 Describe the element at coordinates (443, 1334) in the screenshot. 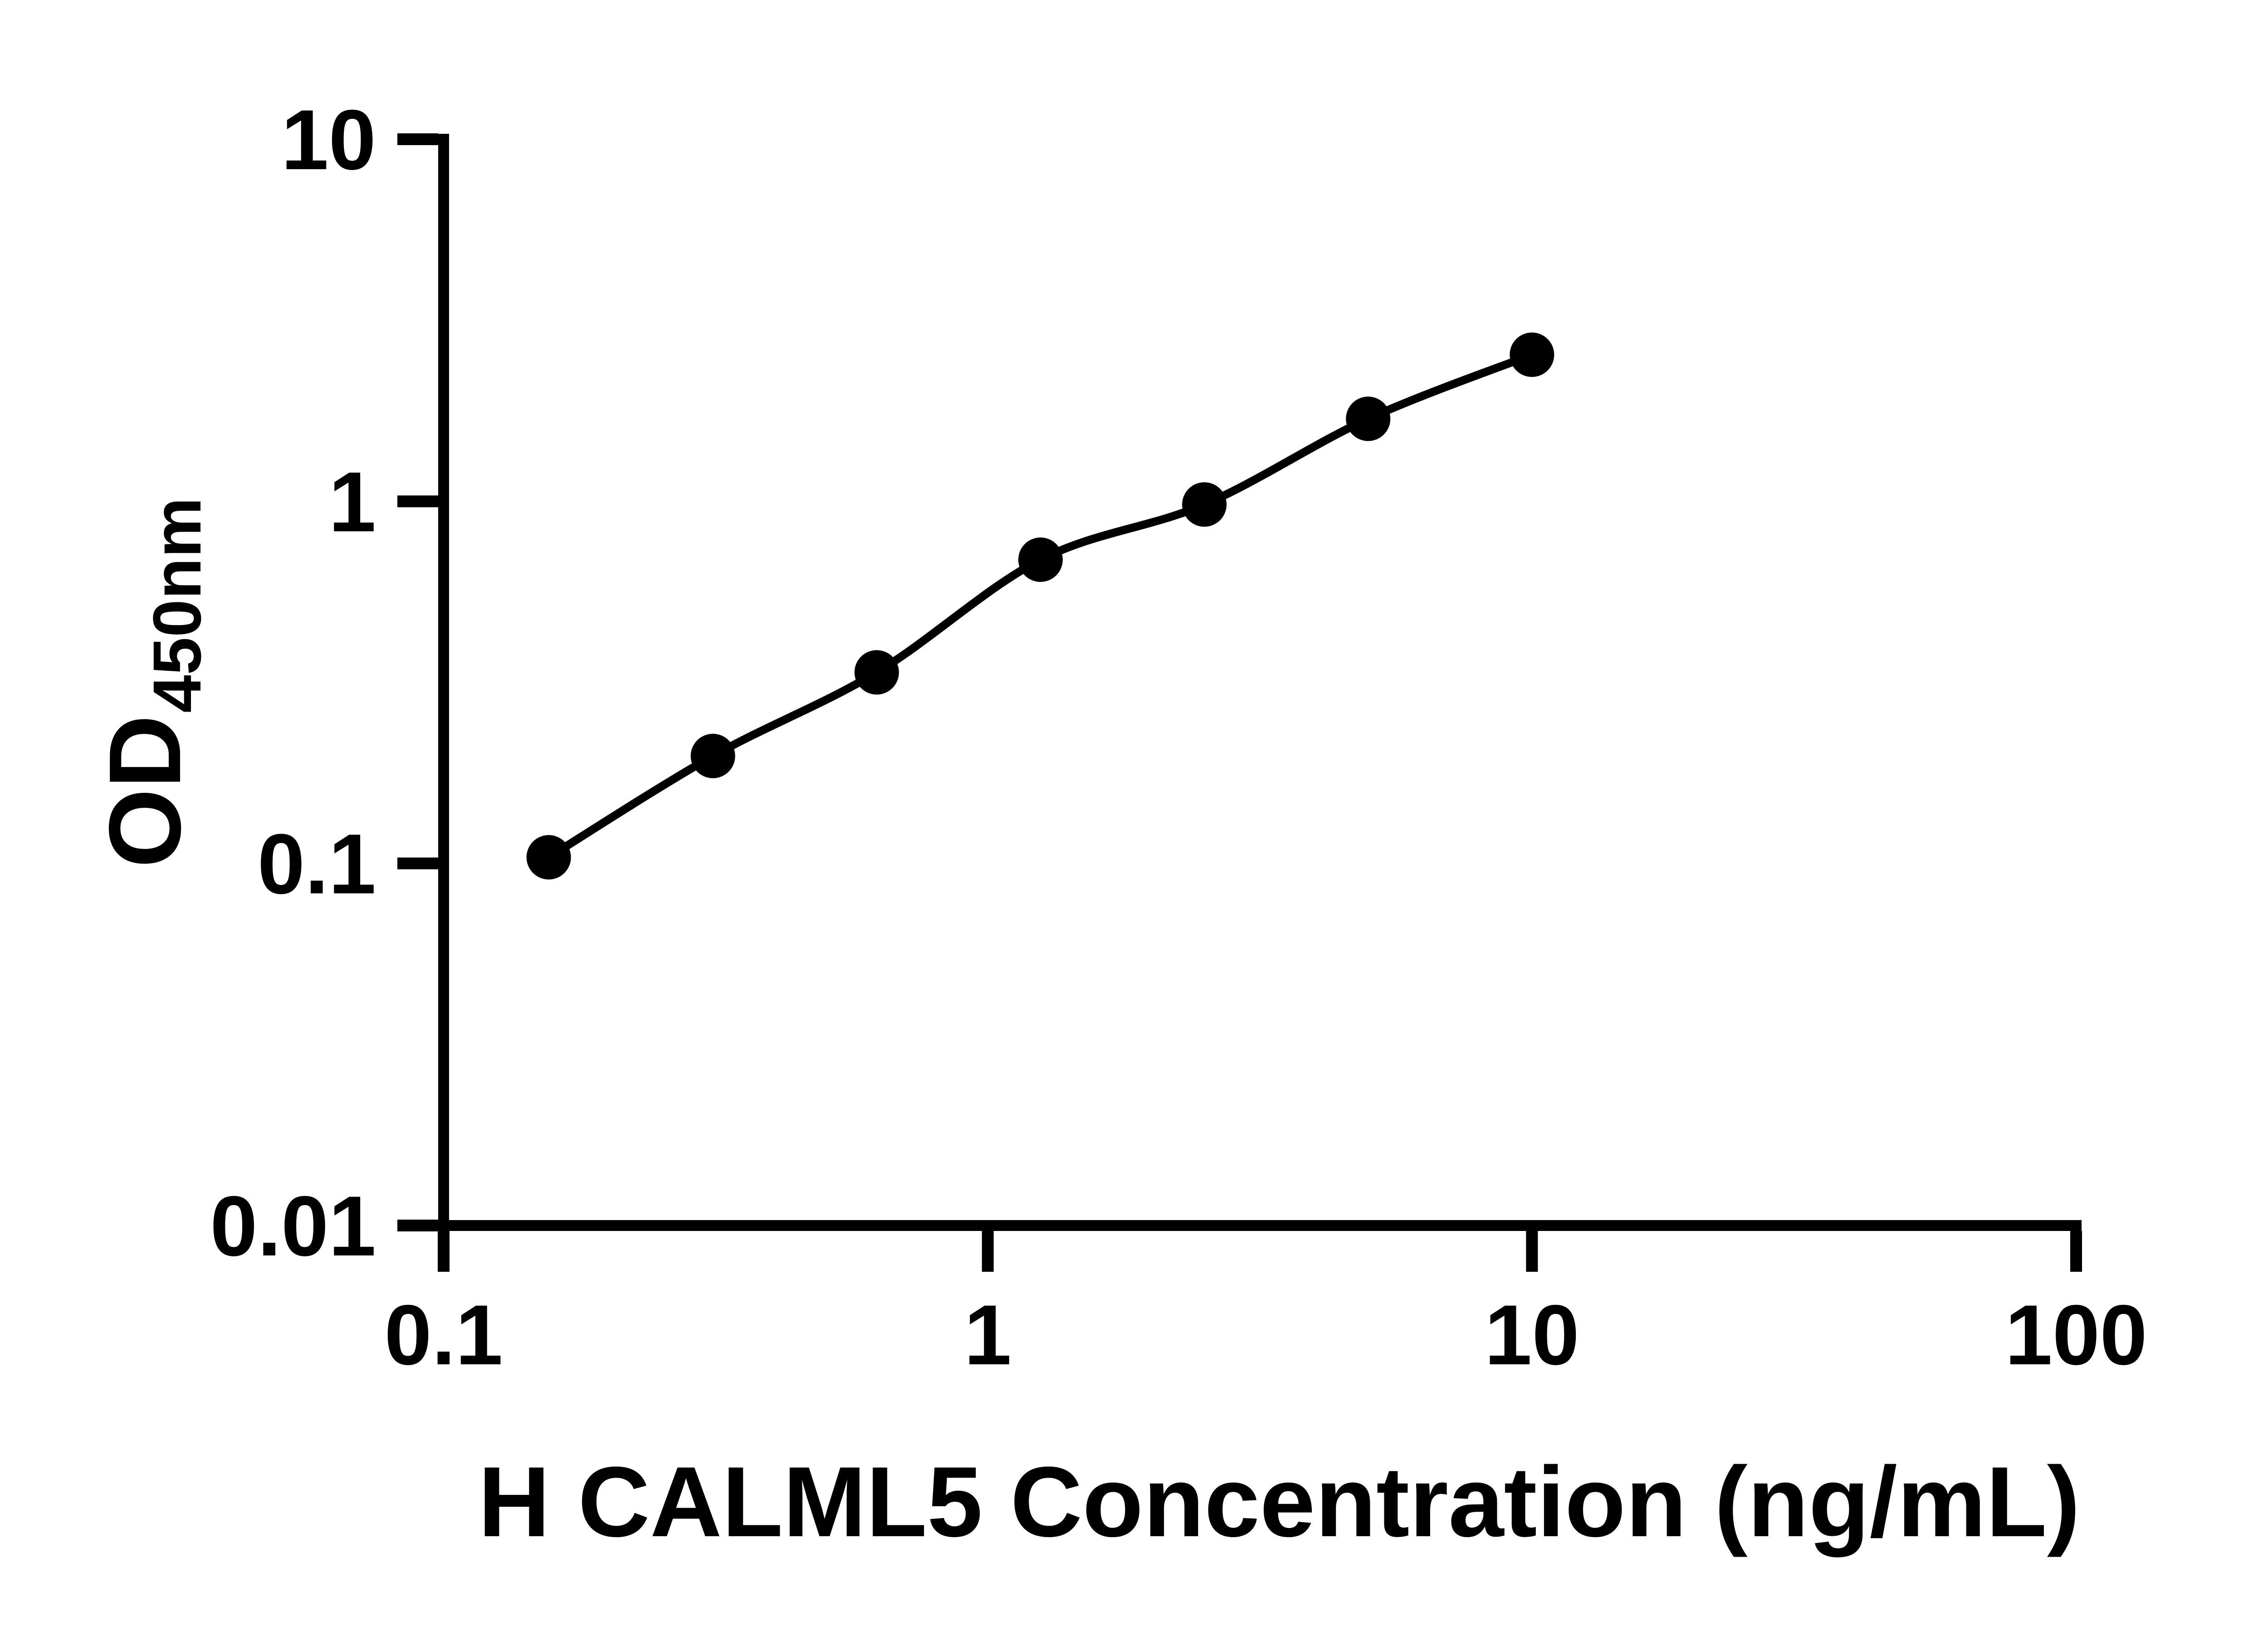

I see `x-tick-label: 0.1` at that location.